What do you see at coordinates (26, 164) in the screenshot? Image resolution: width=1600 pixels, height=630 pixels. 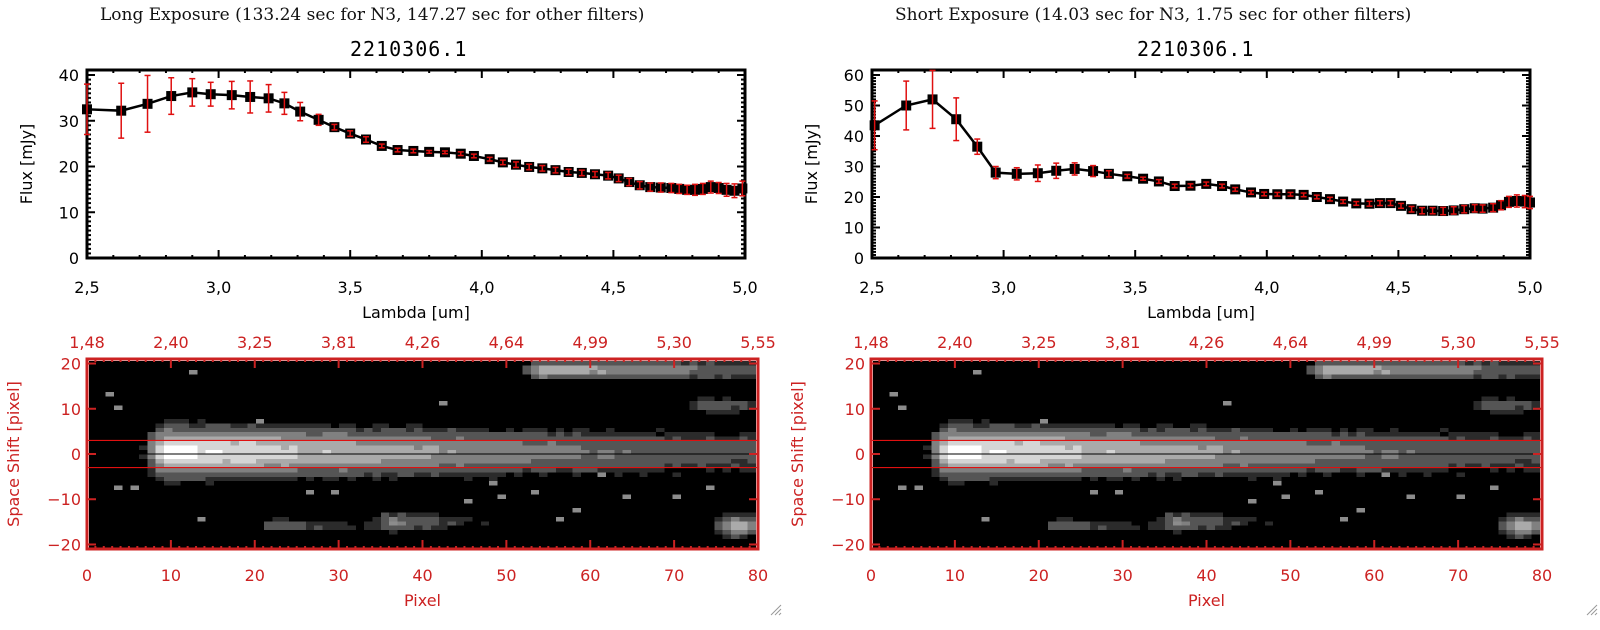 I see `y-axis-label: Flux [mJy]` at bounding box center [26, 164].